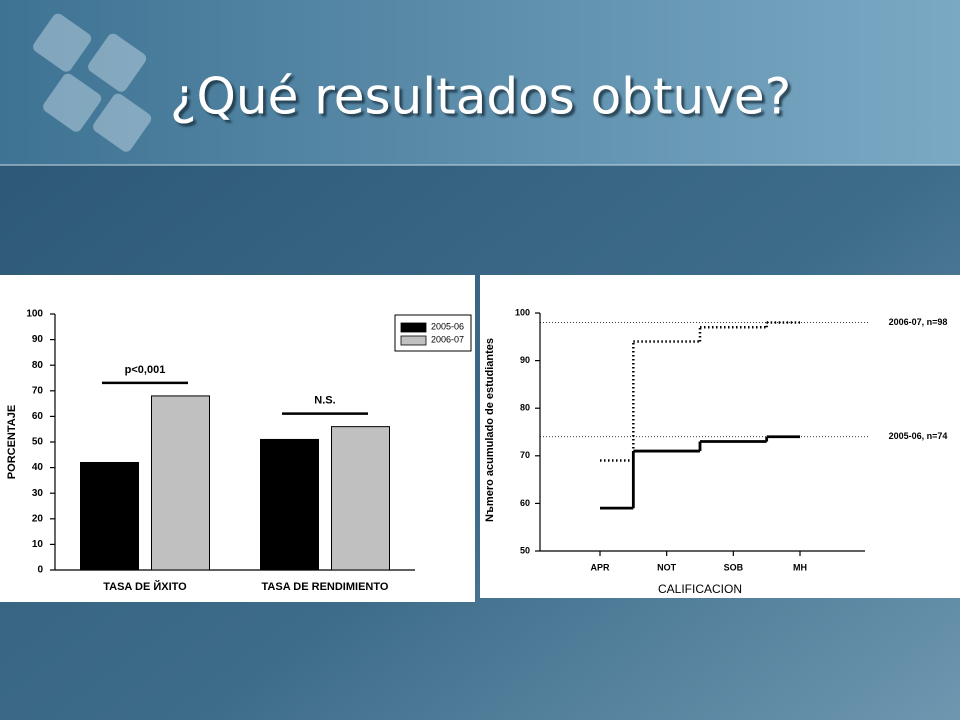  Describe the element at coordinates (918, 436) in the screenshot. I see `series-label: 2005-06, n=74` at that location.